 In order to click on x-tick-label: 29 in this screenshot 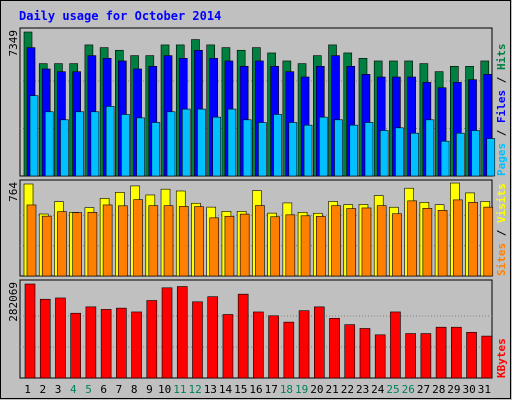, I will do `click(453, 389)`.